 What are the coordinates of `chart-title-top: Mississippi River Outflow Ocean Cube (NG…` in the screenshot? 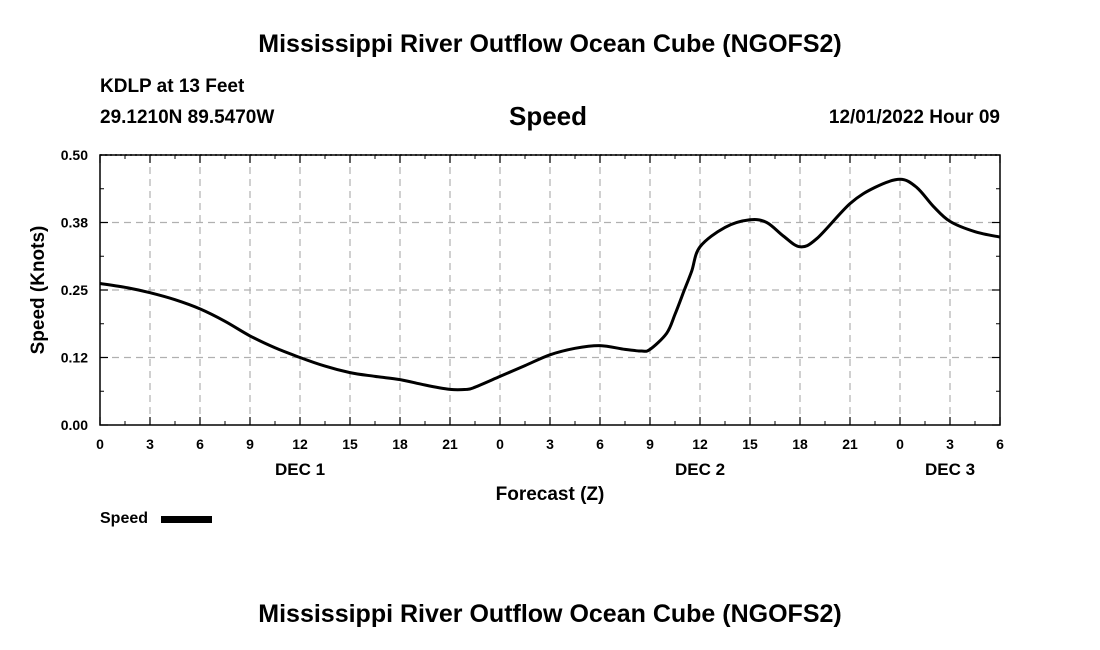 It's located at (550, 44).